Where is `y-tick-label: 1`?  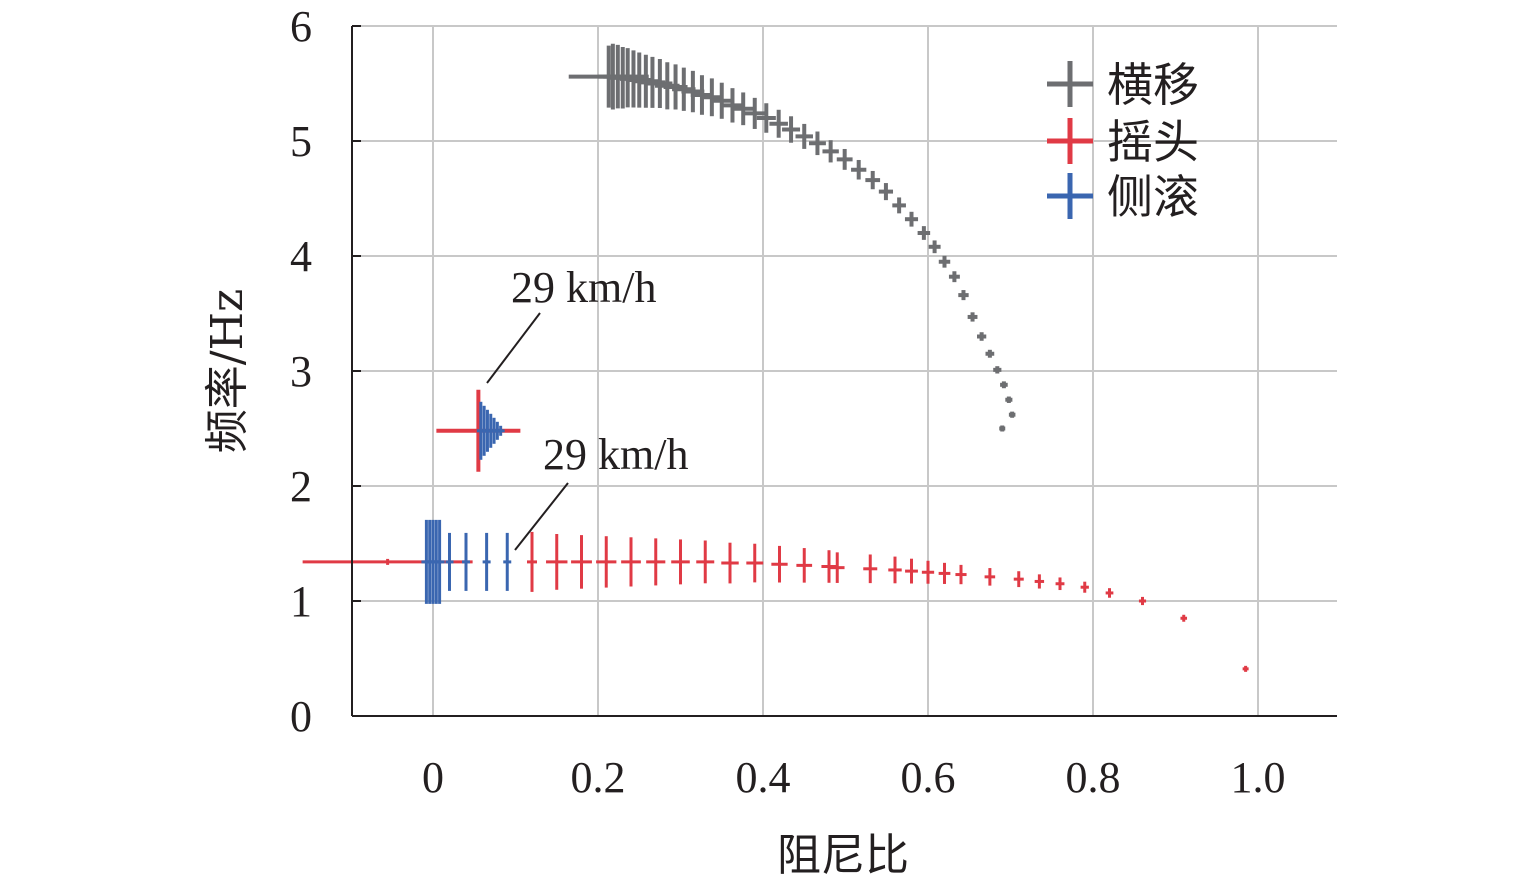
y-tick-label: 1 is located at coordinates (301, 601).